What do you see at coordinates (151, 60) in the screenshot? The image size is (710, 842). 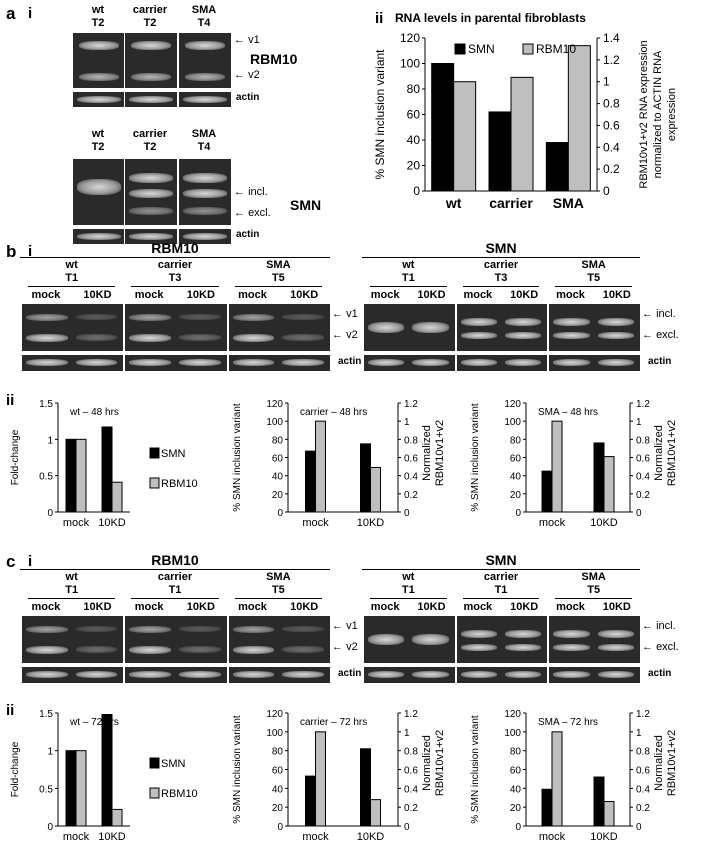 I see `rbm10-gel-lane` at bounding box center [151, 60].